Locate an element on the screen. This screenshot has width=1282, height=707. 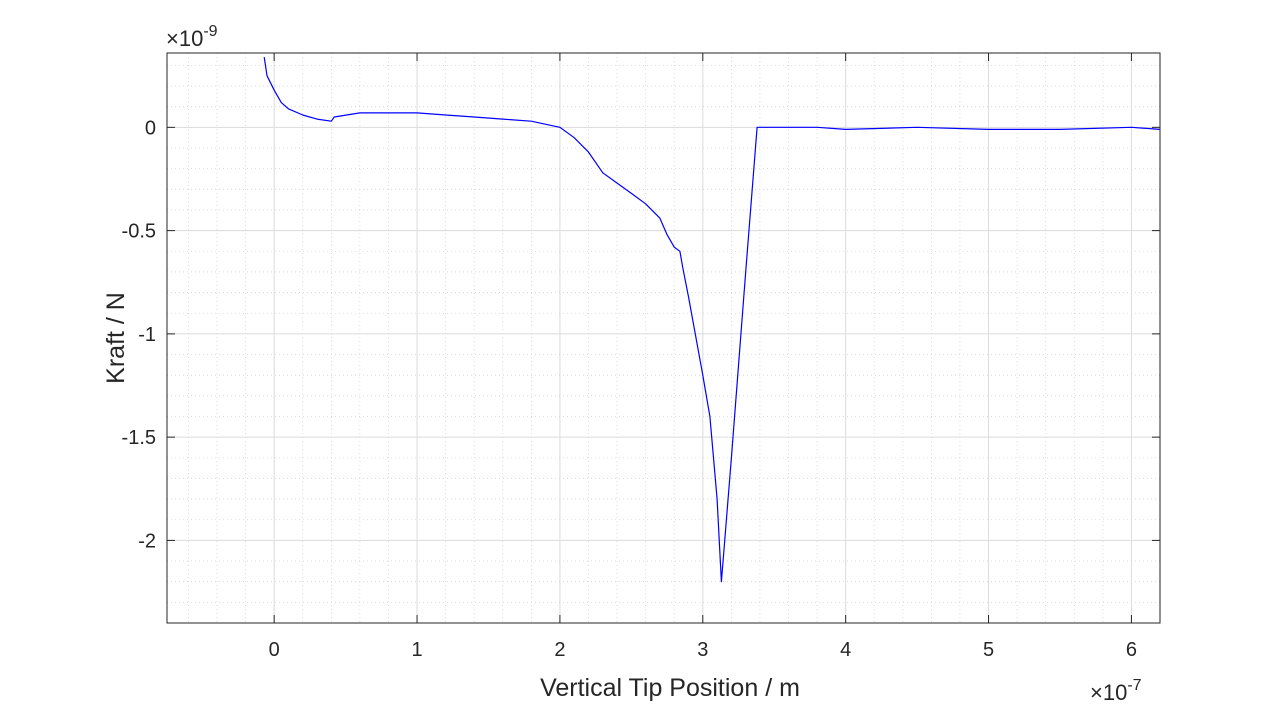
y-exponent-power: -9 is located at coordinates (210, 31).